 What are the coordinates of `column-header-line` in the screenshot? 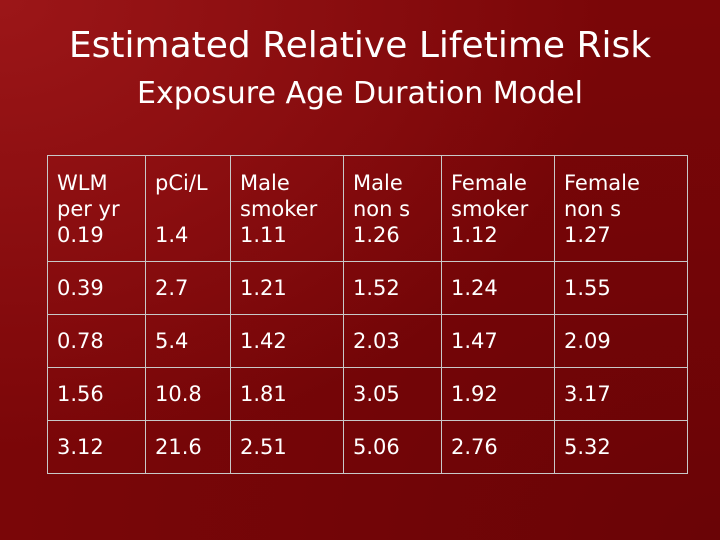 It's located at (192, 209).